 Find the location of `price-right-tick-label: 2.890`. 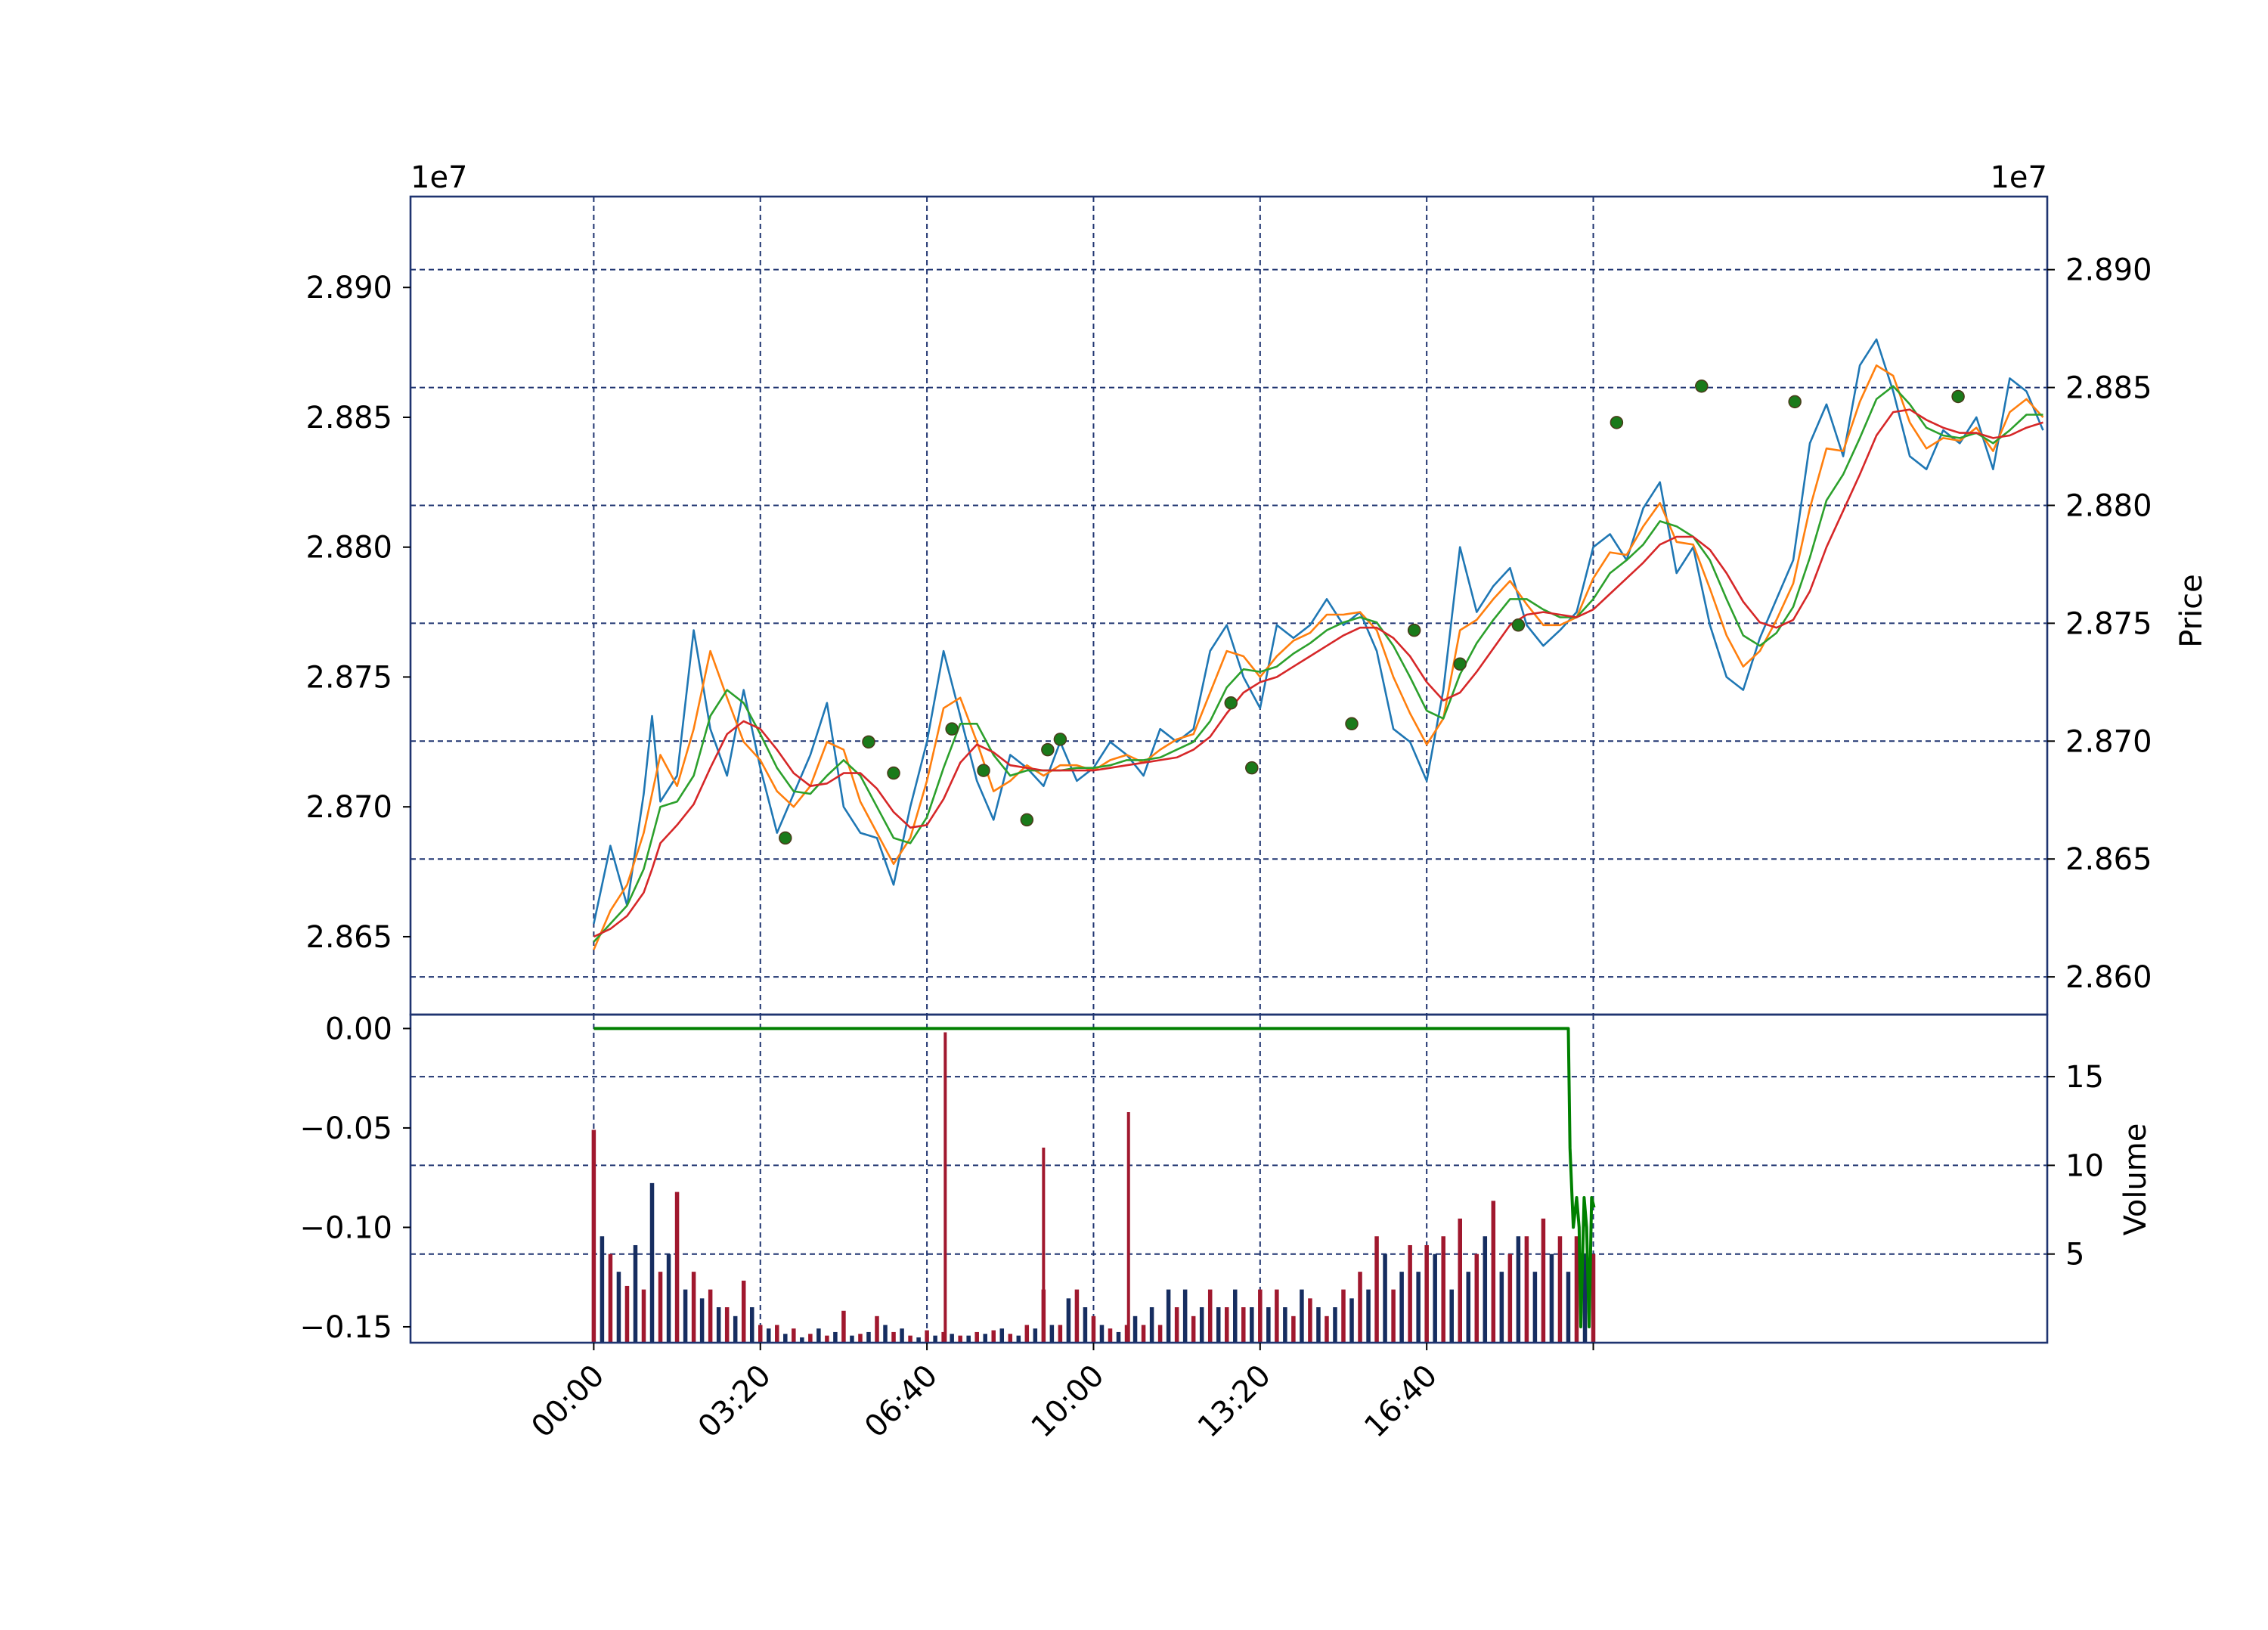

price-right-tick-label: 2.890 is located at coordinates (2108, 270).